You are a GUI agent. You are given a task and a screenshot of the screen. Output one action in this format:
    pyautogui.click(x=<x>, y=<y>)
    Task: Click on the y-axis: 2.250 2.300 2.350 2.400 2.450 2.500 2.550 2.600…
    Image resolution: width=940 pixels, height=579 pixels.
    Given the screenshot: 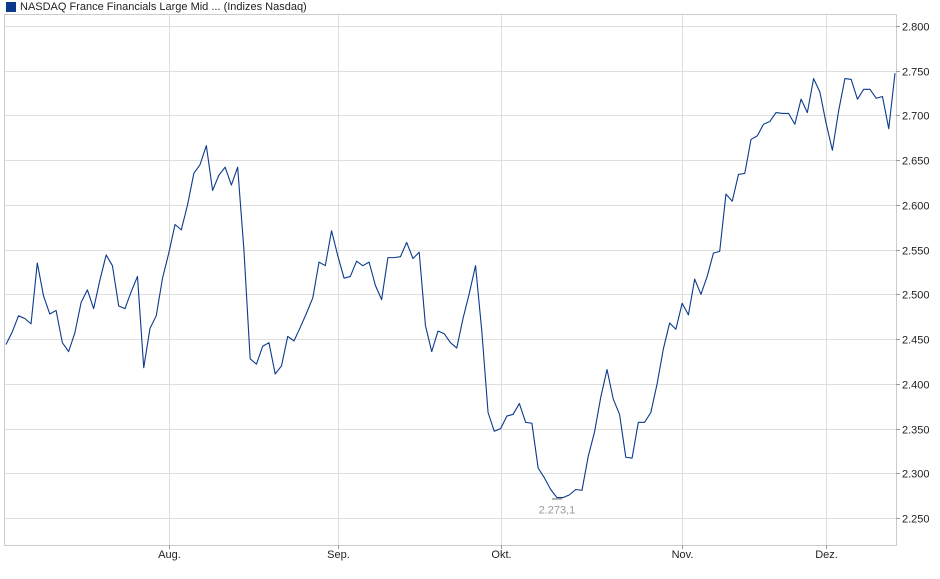 What is the action you would take?
    pyautogui.click(x=913, y=274)
    